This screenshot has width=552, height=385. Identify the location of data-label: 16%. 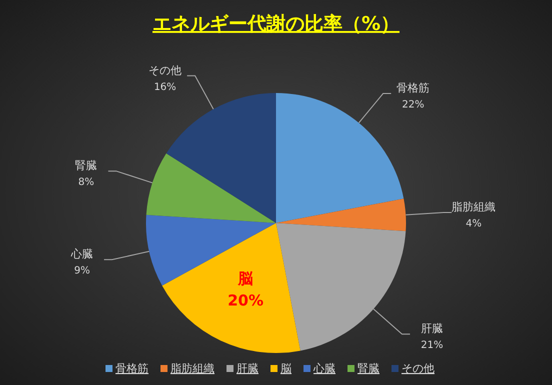
(165, 87).